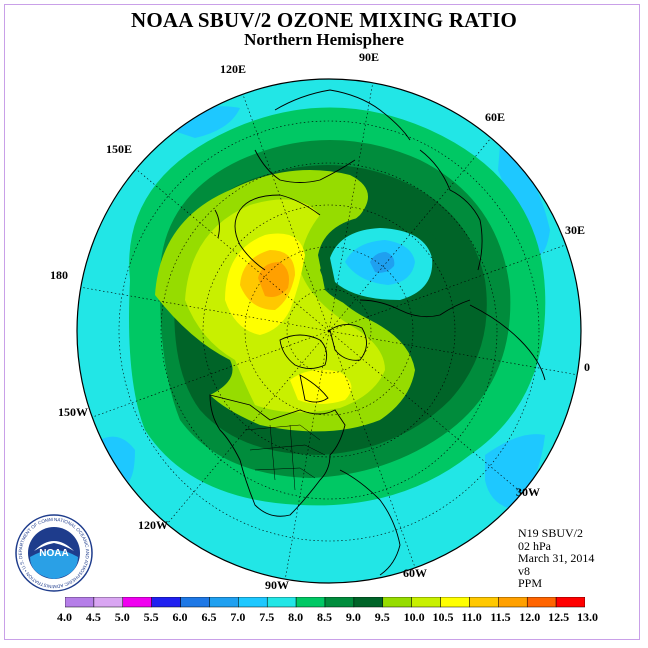 The width and height of the screenshot is (648, 648). What do you see at coordinates (471, 617) in the screenshot?
I see `colorbar-tick-label: 11.0` at bounding box center [471, 617].